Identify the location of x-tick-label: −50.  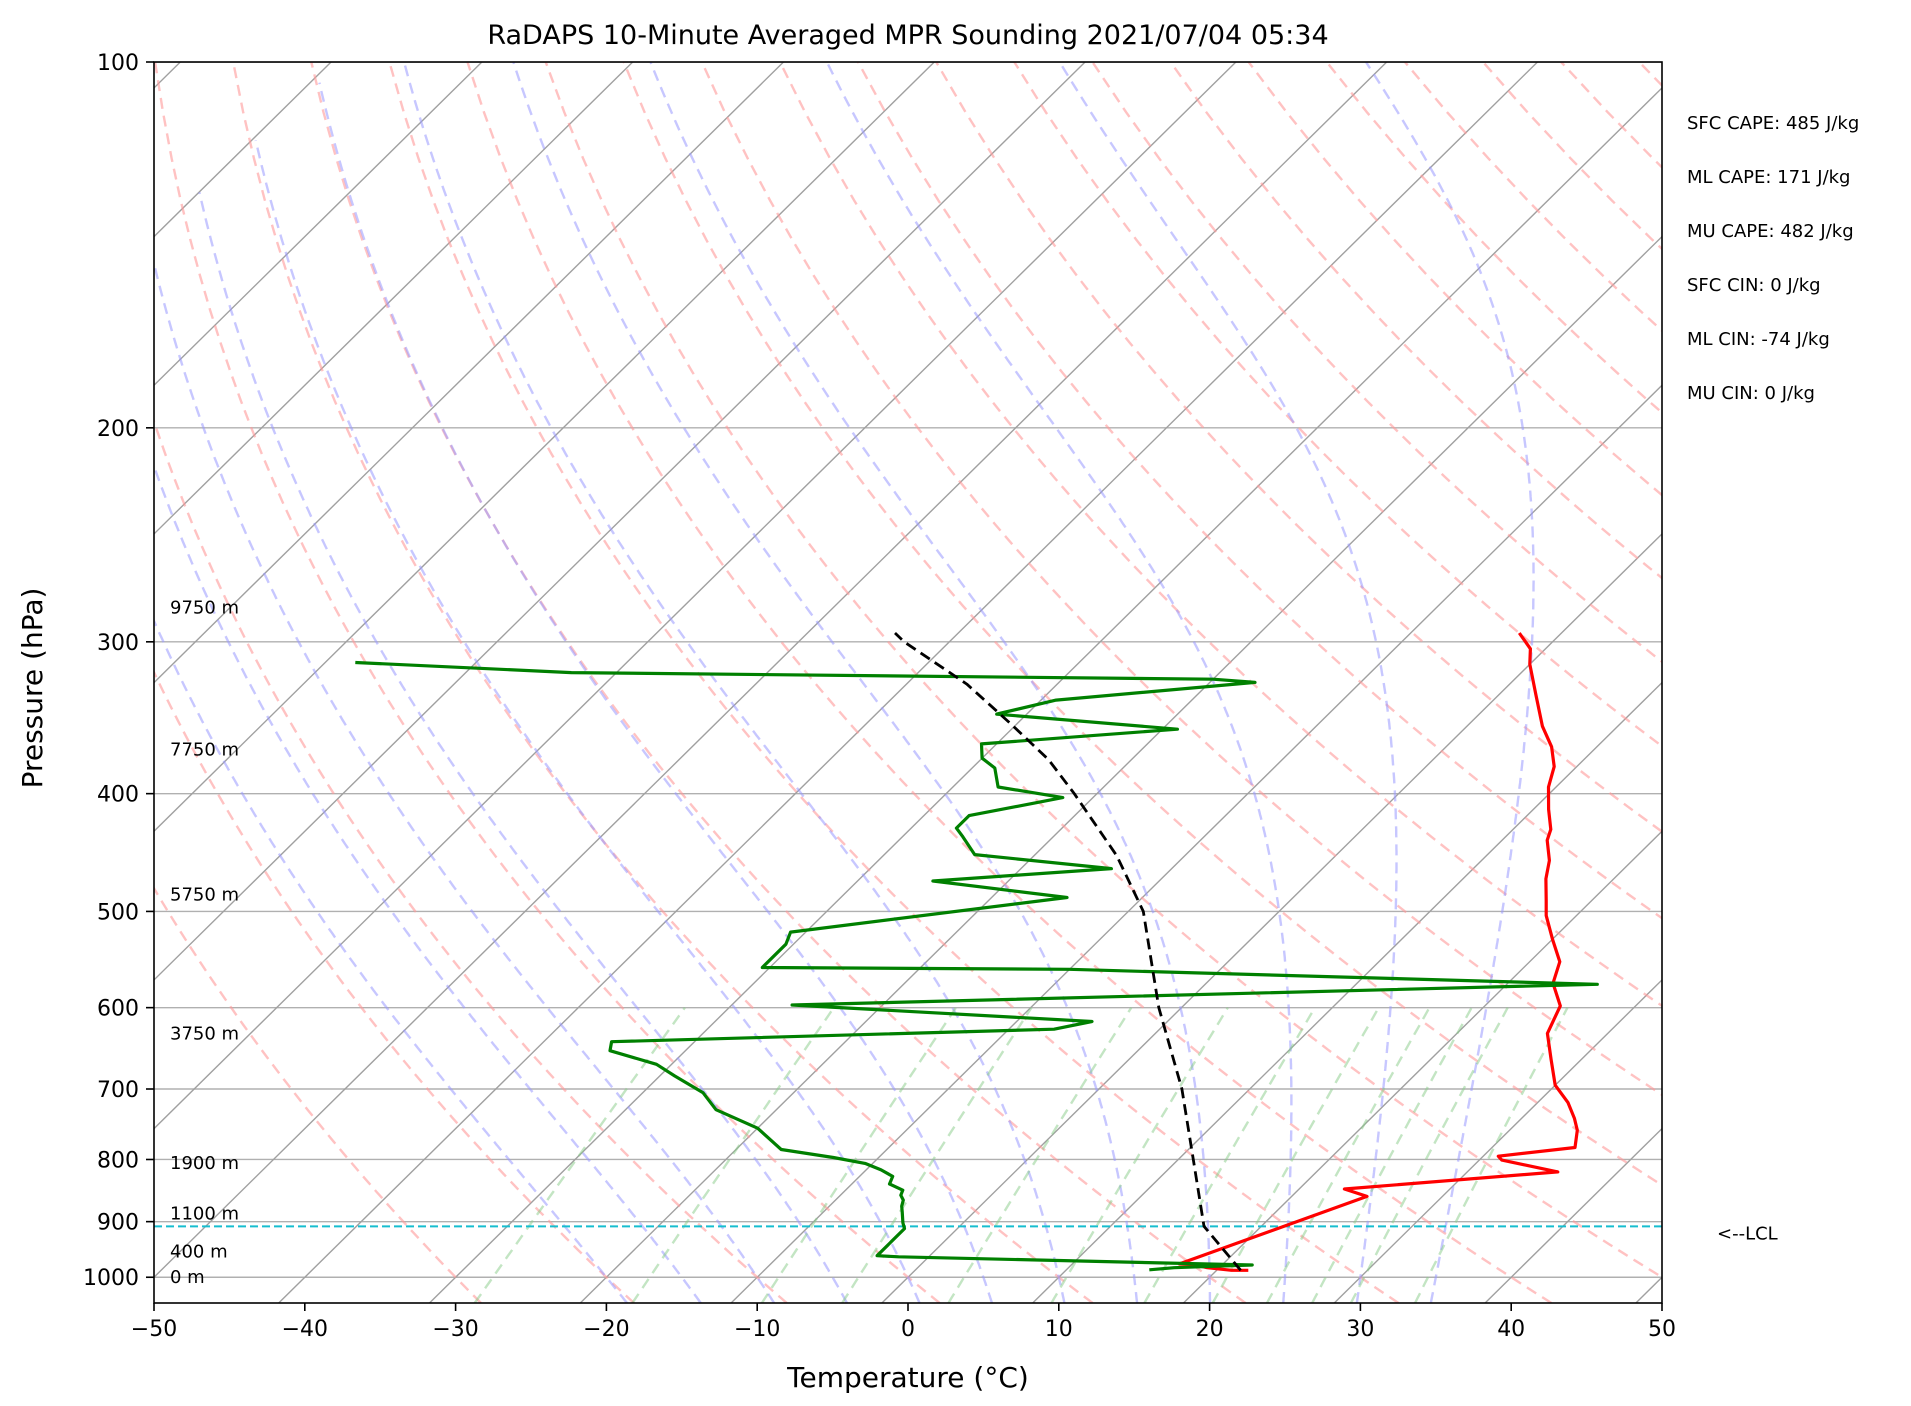
(154, 1329).